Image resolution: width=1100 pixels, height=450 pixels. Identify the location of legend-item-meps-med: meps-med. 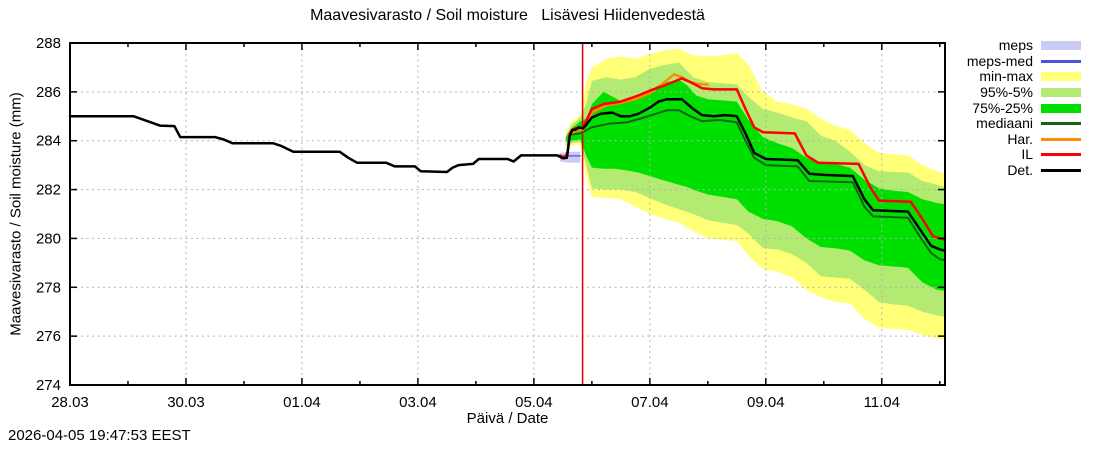
(1023, 61).